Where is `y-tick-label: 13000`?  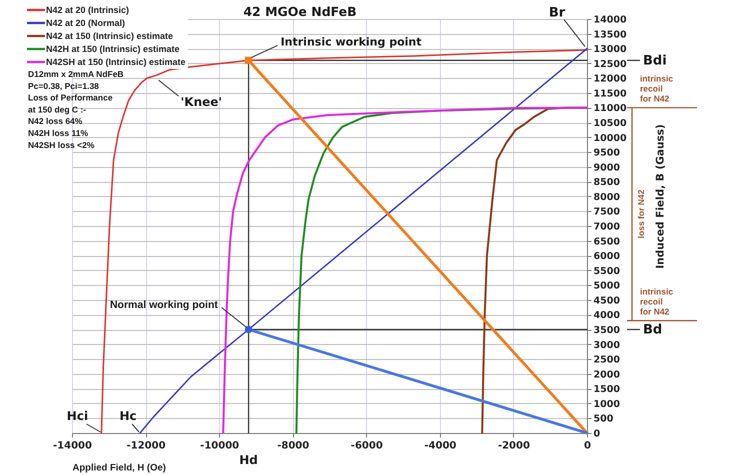 y-tick-label: 13000 is located at coordinates (610, 50).